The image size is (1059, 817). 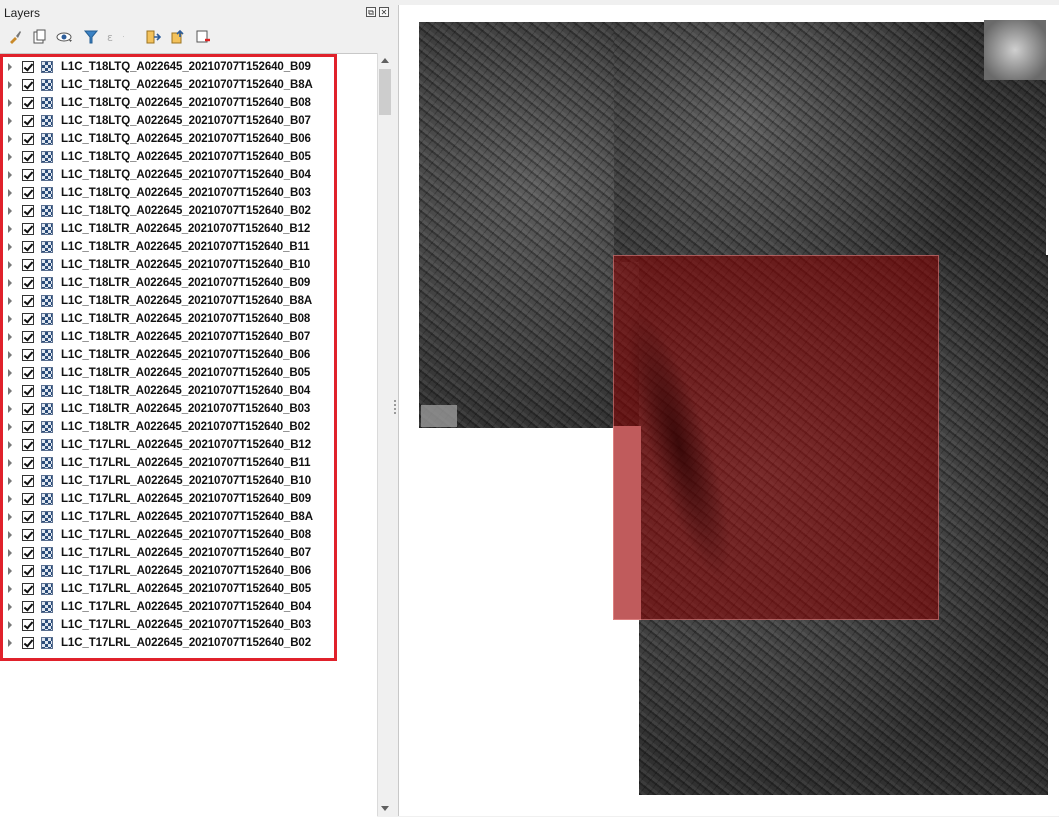 What do you see at coordinates (170, 391) in the screenshot?
I see `layer-row: L1C_T18LTR_A022645_20210707T152640_B04` at bounding box center [170, 391].